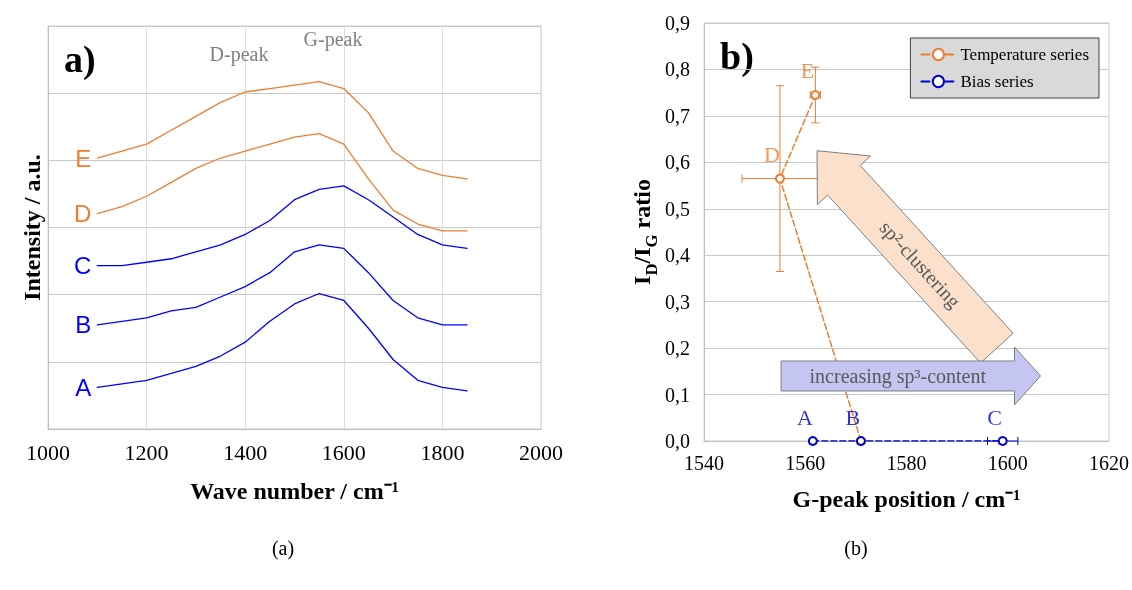 This screenshot has height=590, width=1132. I want to click on y-tick-label: 0,4, so click(677, 255).